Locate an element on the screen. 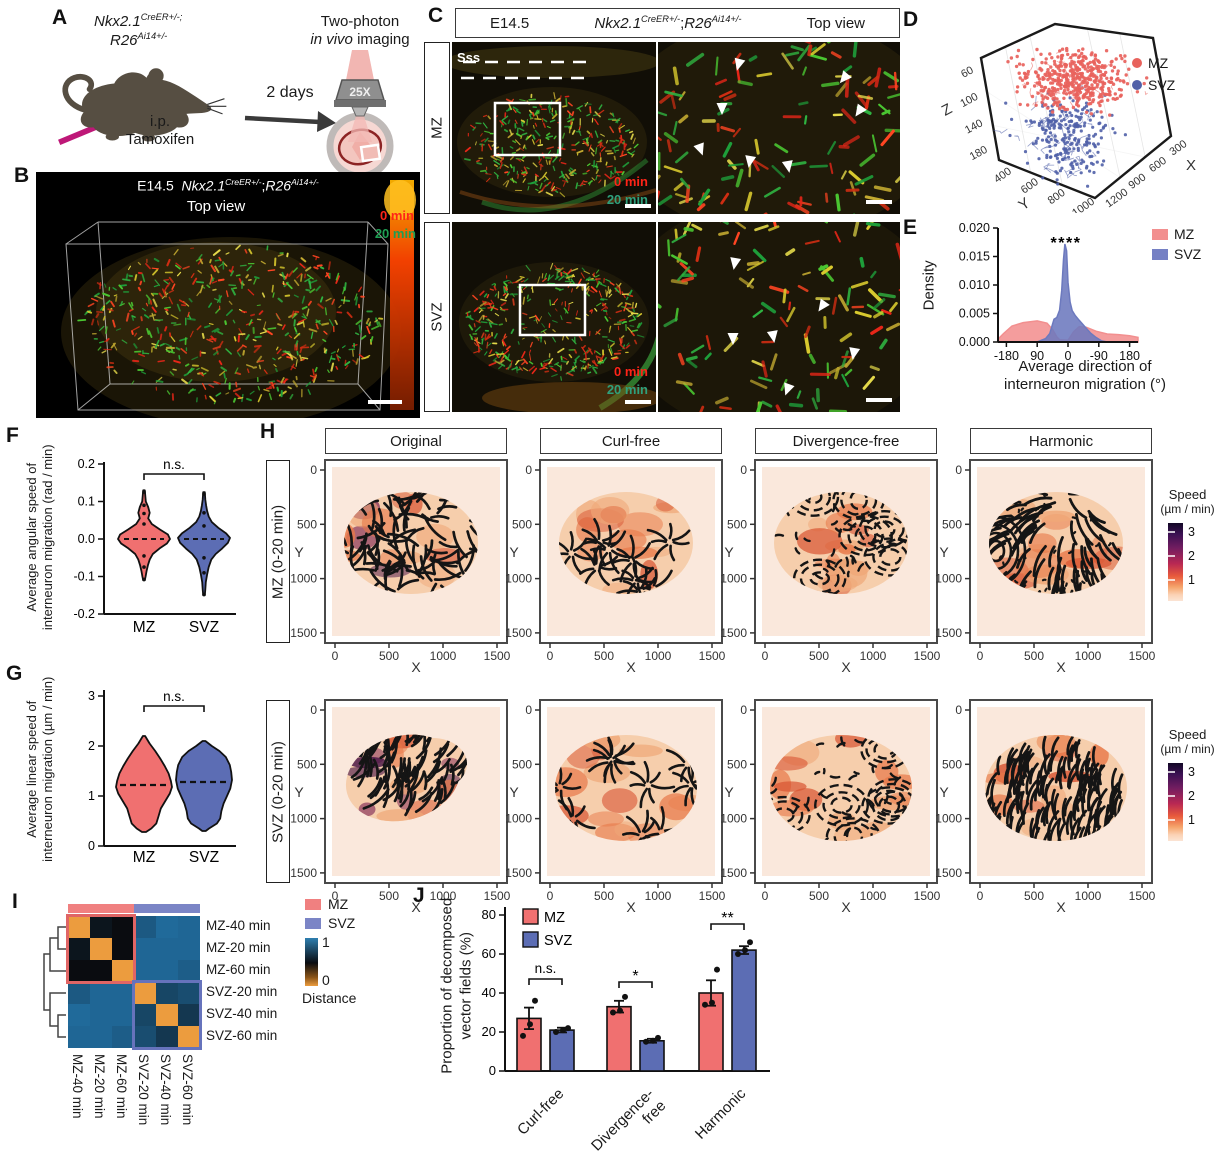 This screenshot has width=1227, height=1163. bar-SVZ is located at coordinates (744, 1010).